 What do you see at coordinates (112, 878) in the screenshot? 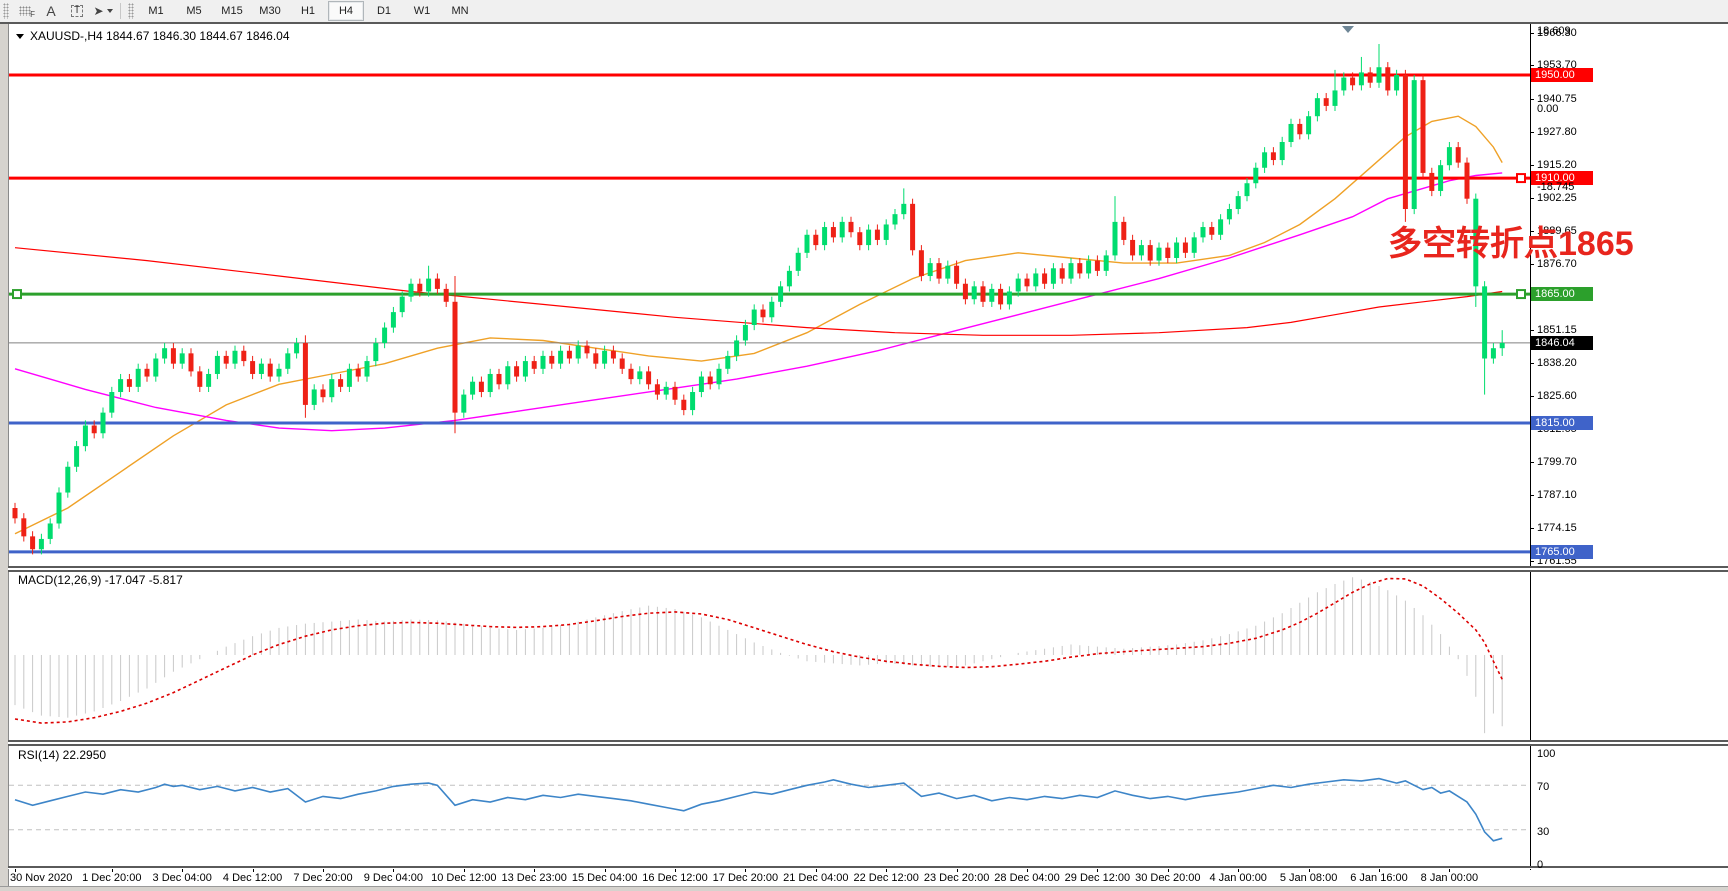
I see `time-axis-label: 1 Dec 20:00` at bounding box center [112, 878].